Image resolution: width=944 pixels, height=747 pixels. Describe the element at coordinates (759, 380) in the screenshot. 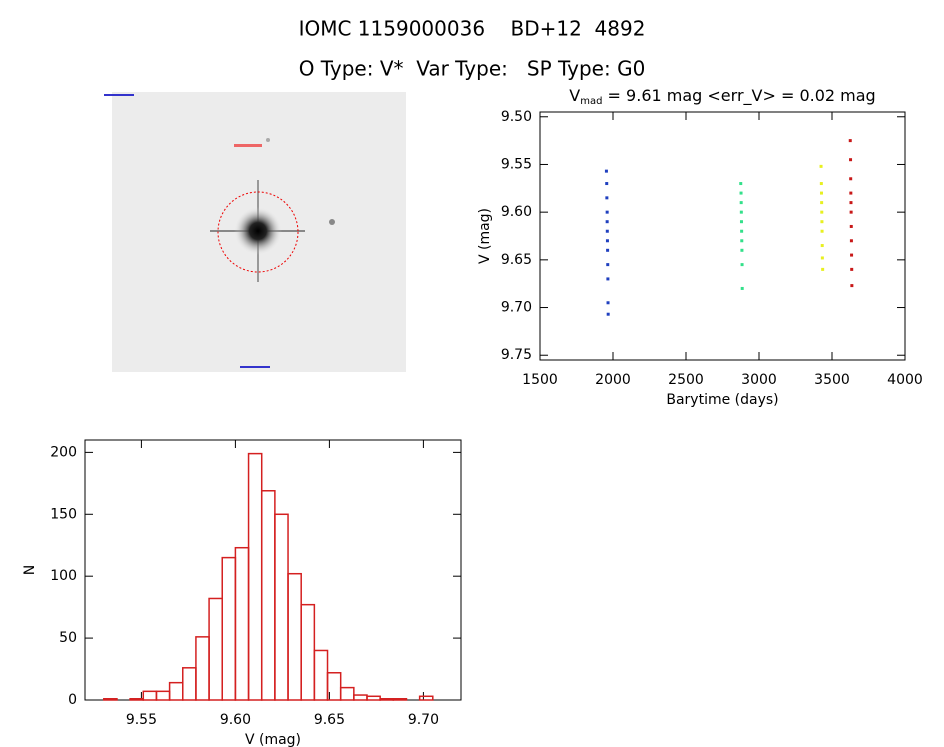

I see `x-tick-label: 3000` at that location.